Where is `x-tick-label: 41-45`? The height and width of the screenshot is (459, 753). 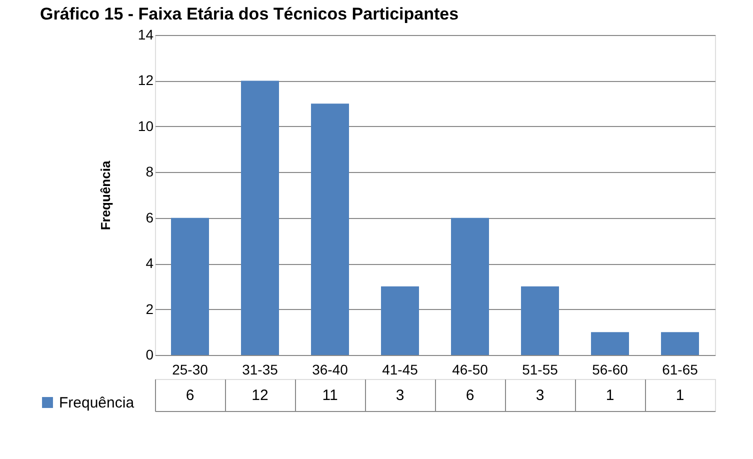 x-tick-label: 41-45 is located at coordinates (400, 370).